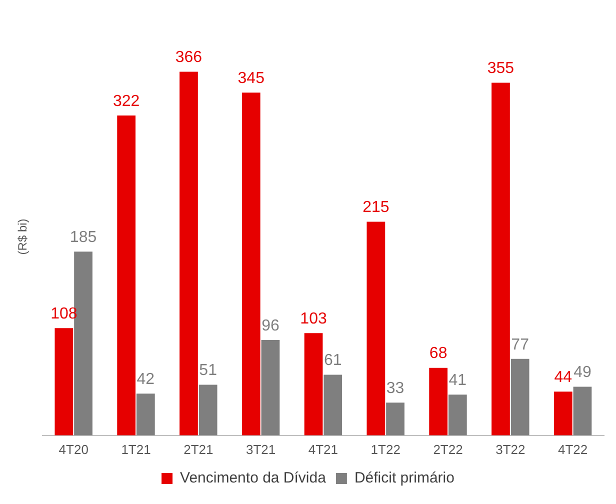 This screenshot has height=504, width=616. I want to click on x-tick-label: 1T21, so click(136, 449).